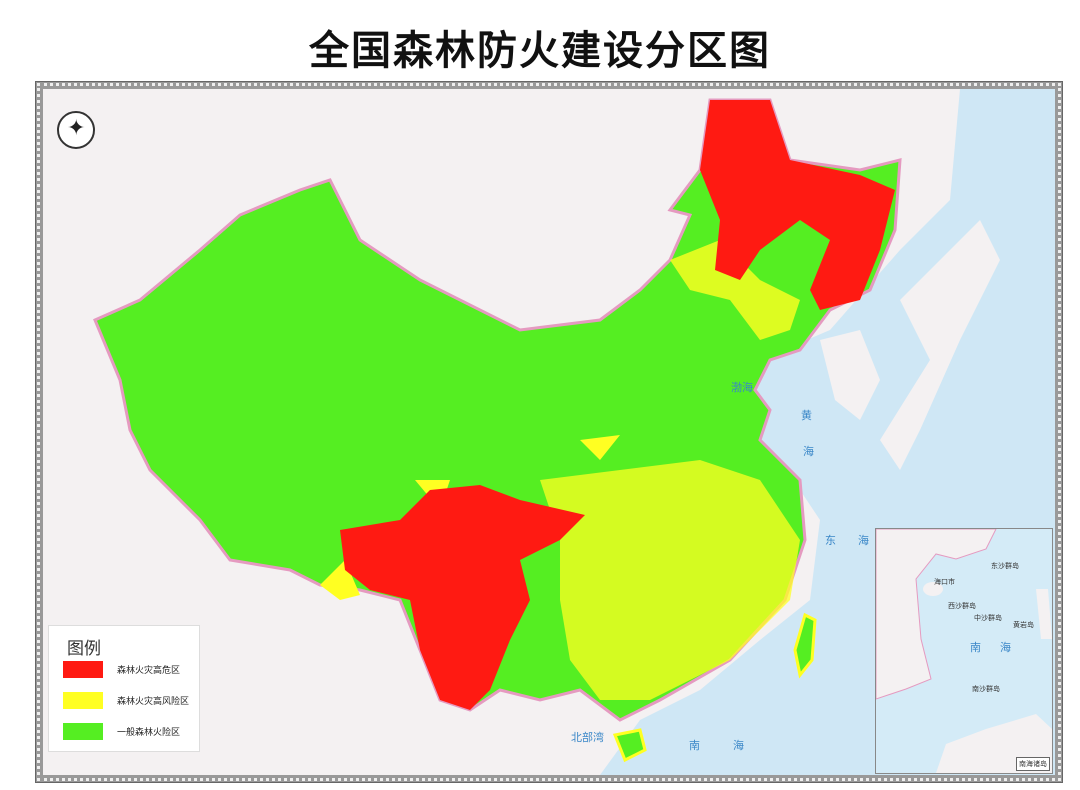 The image size is (1080, 790). I want to click on inset-title: 南海诸岛, so click(1033, 764).